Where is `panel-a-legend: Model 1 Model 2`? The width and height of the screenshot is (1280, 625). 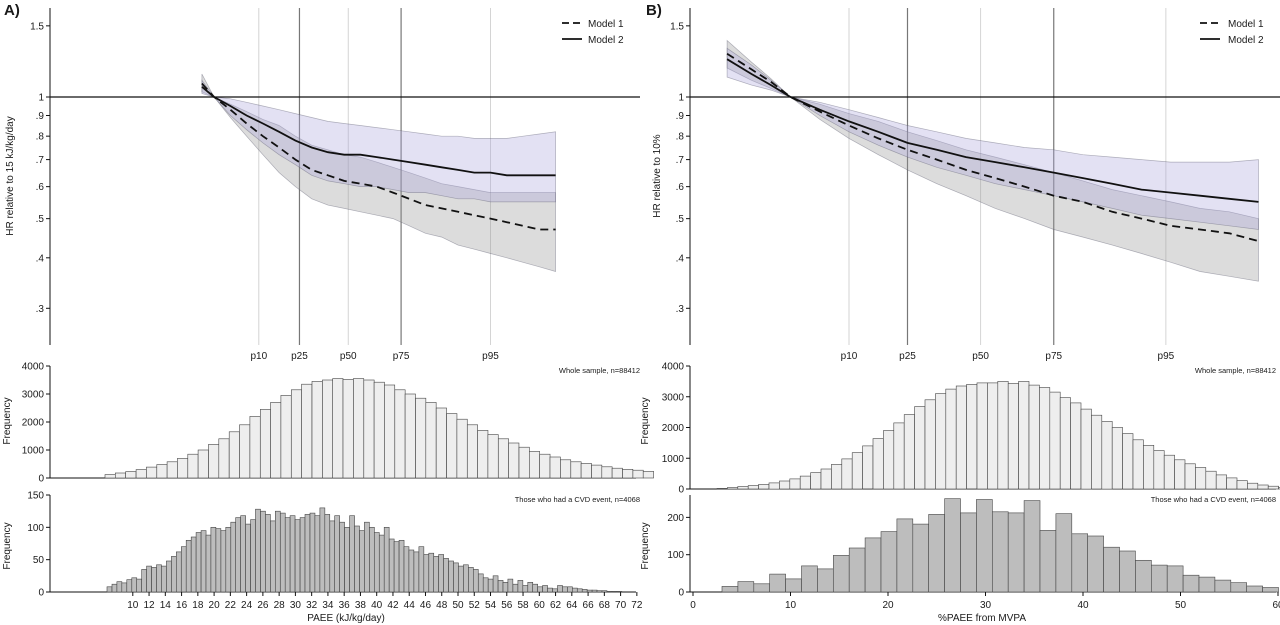 panel-a-legend: Model 1 Model 2 is located at coordinates (593, 32).